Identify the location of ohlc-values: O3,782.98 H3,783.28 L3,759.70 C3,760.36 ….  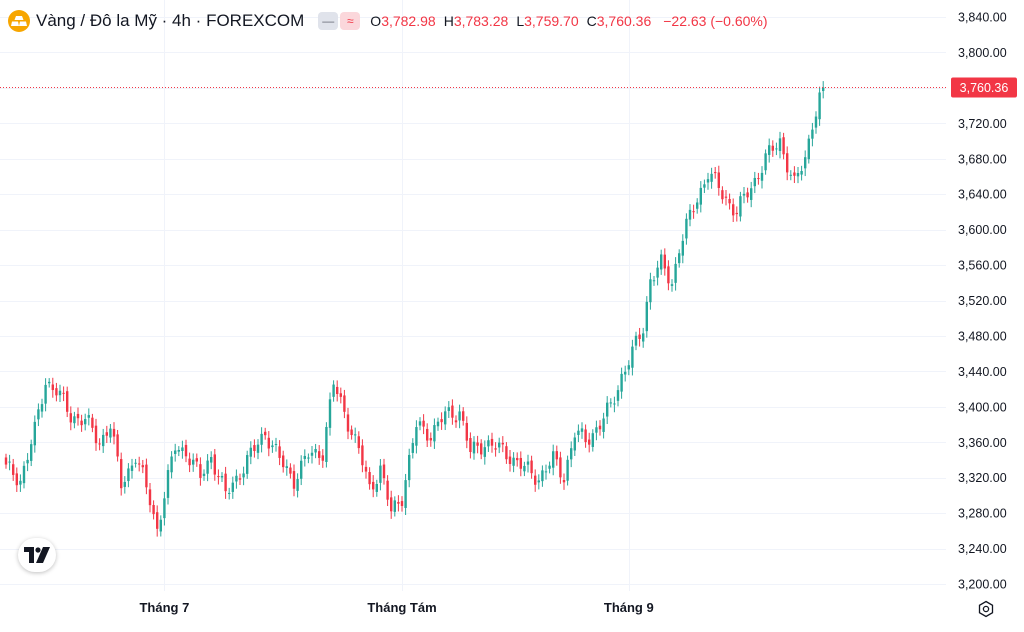
(568, 21).